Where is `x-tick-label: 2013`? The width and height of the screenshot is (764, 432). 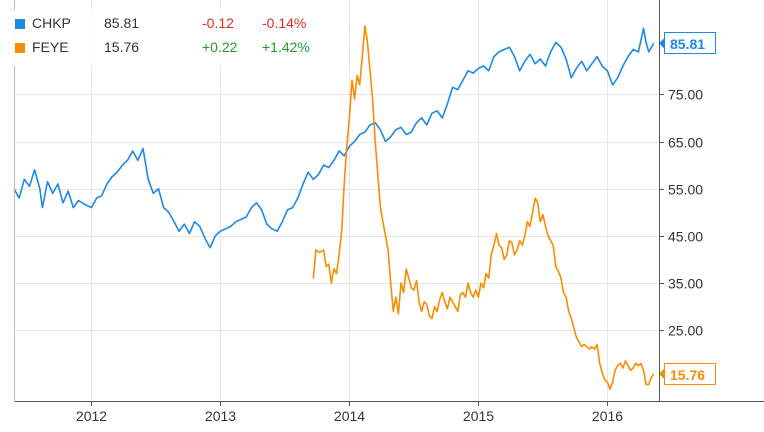
x-tick-label: 2013 is located at coordinates (220, 416).